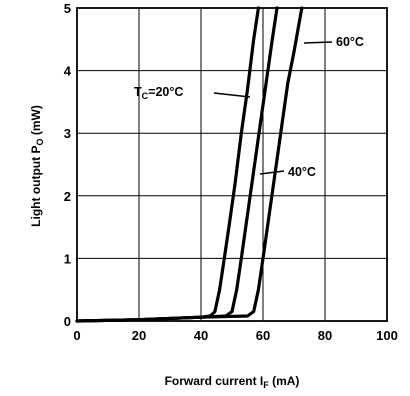 The height and width of the screenshot is (396, 410). I want to click on x-tick-label-40: 40, so click(201, 335).